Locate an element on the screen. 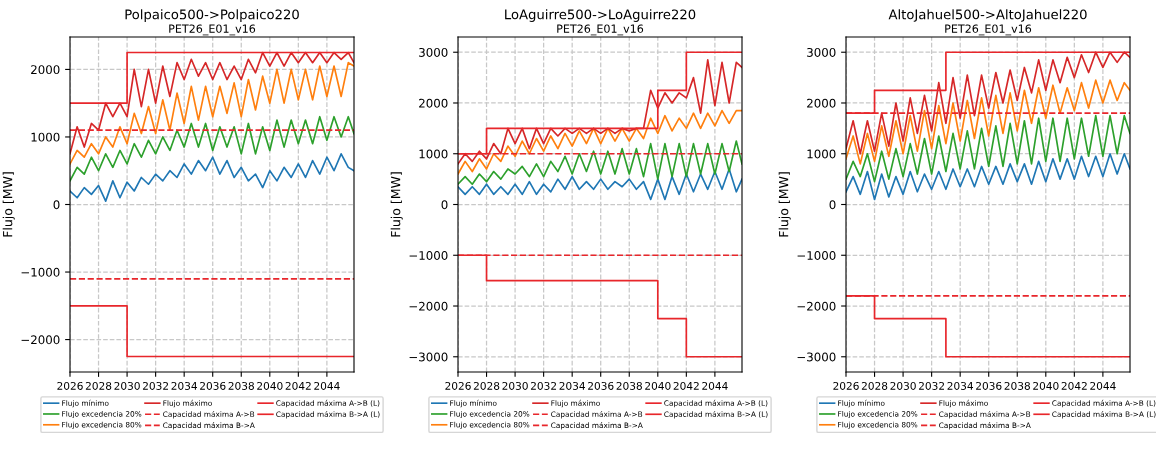  chart-title: LoAguirre500->LoAguirre220 is located at coordinates (600, 15).